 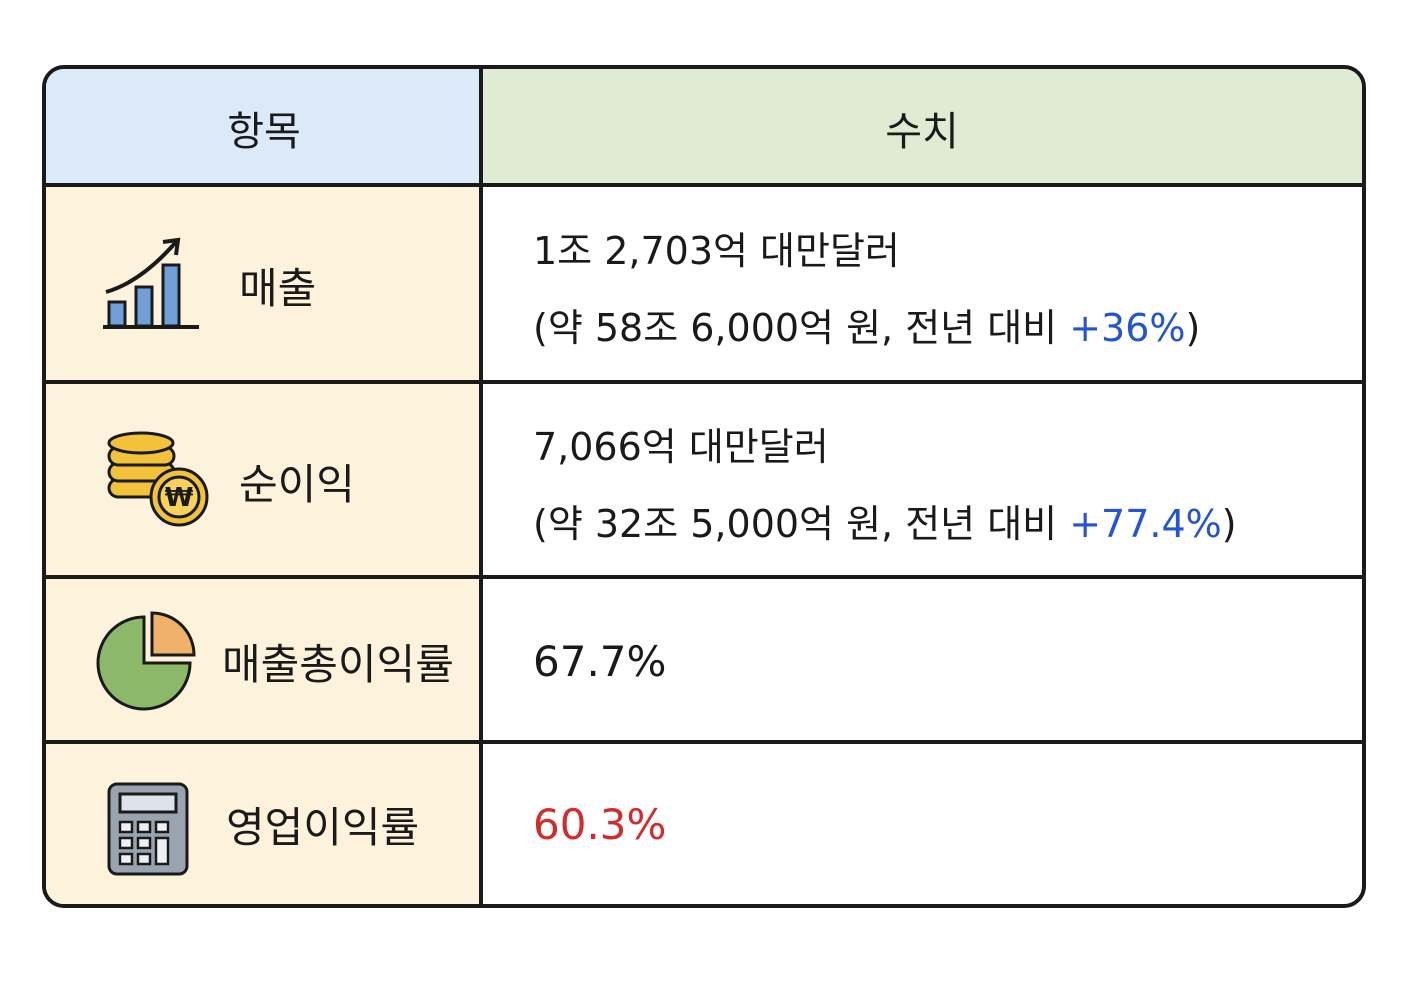 What do you see at coordinates (922, 661) in the screenshot?
I see `row-value-cell: 67.7%` at bounding box center [922, 661].